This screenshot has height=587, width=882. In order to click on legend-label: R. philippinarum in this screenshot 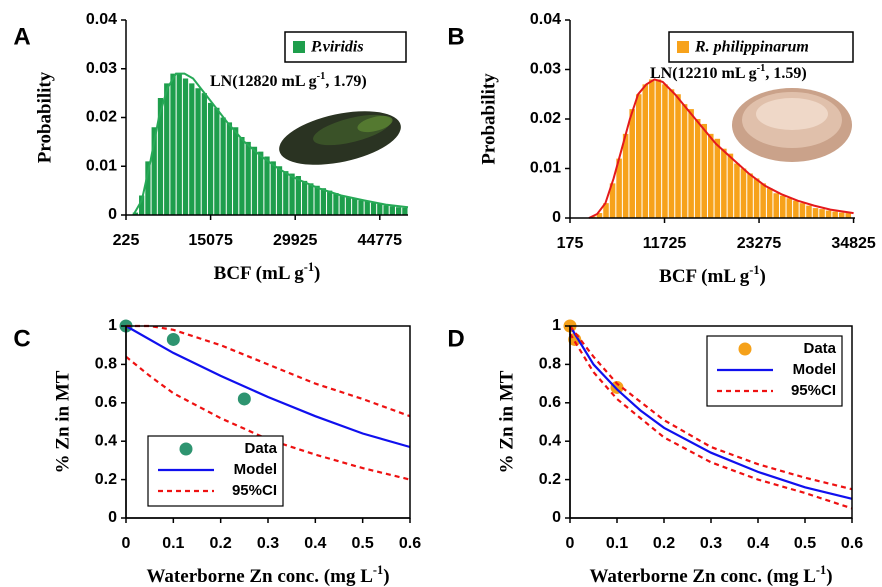, I will do `click(751, 47)`.